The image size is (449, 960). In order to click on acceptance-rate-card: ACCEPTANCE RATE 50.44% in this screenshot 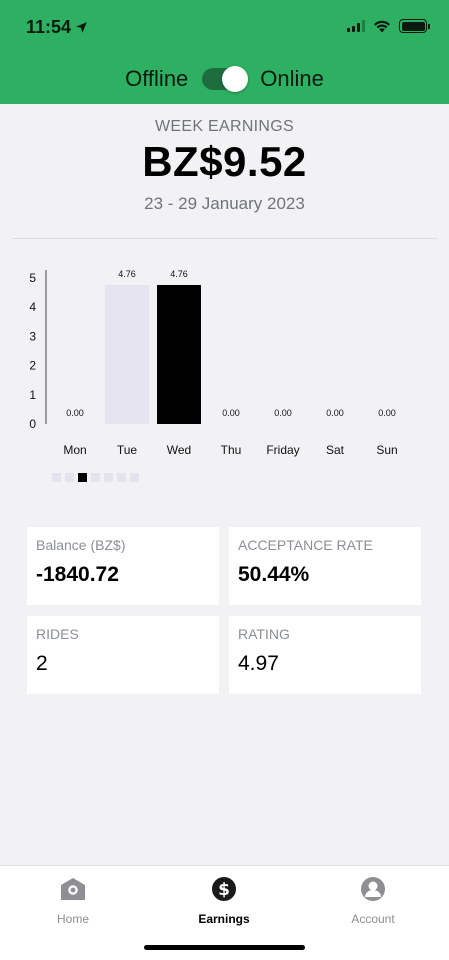, I will do `click(325, 566)`.